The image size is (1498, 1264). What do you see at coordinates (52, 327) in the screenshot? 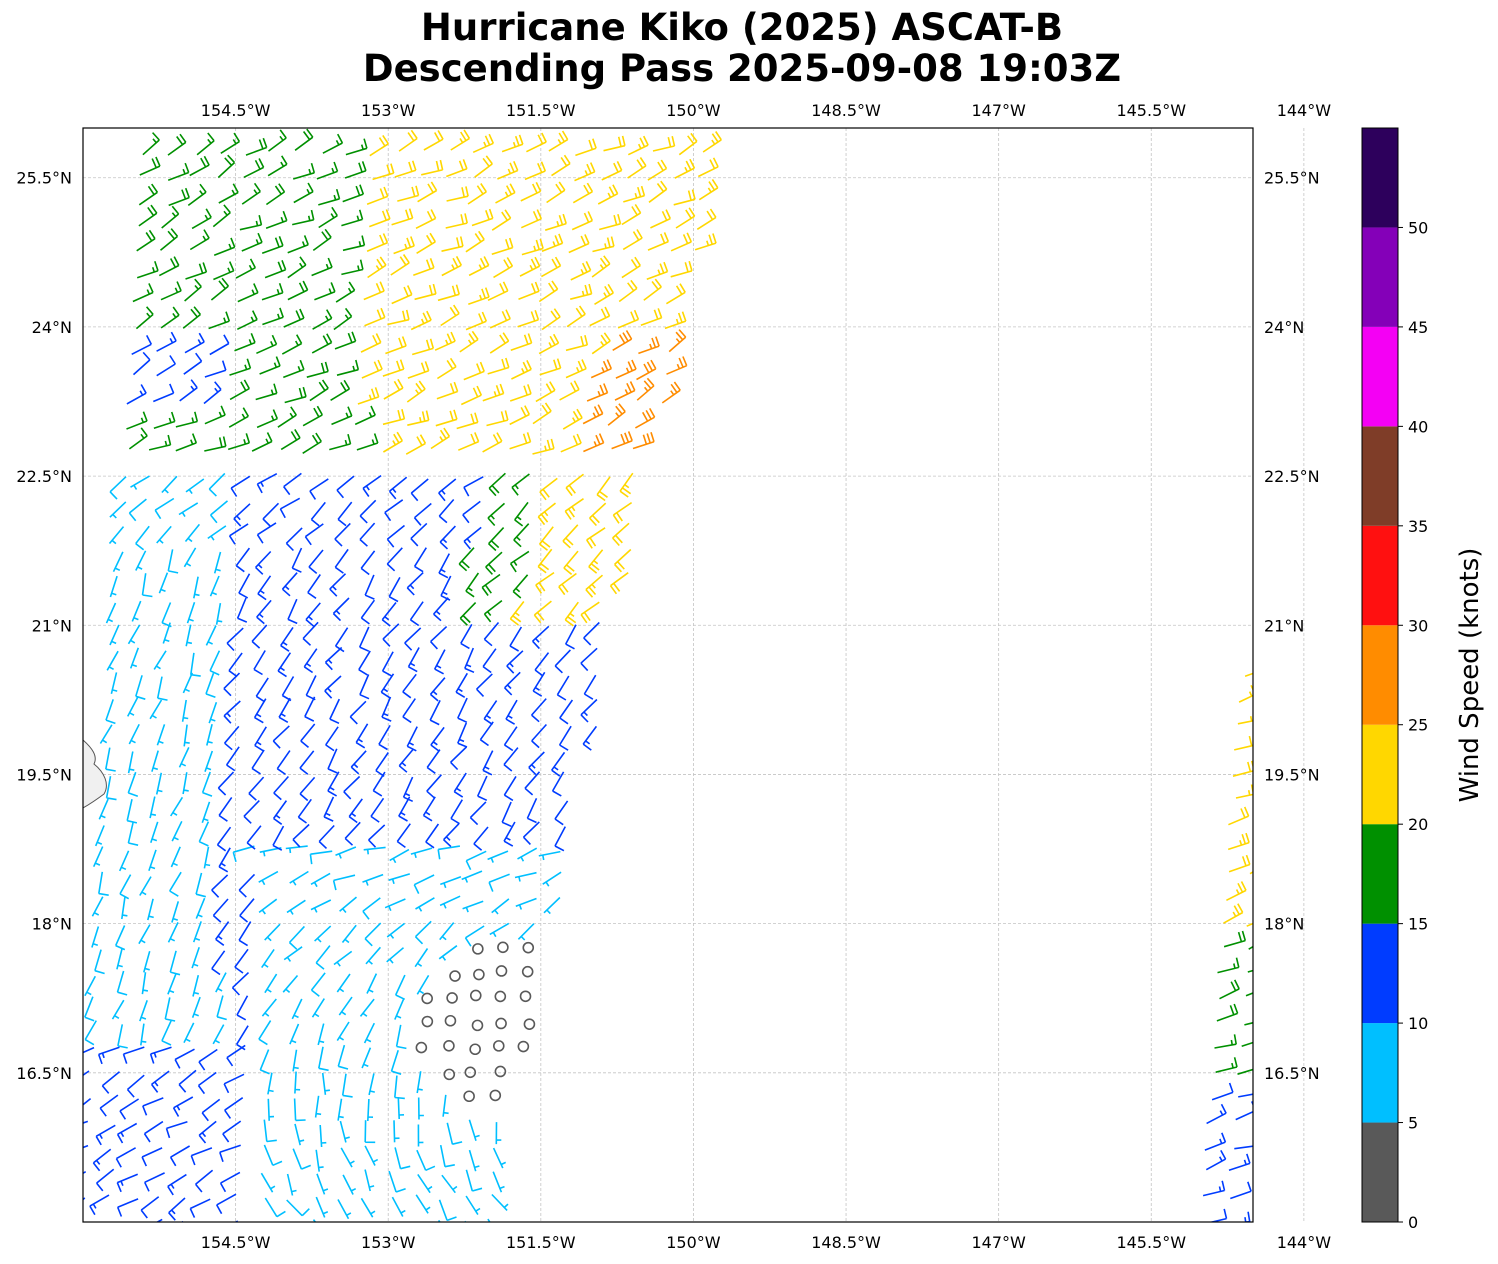
I see `lat-tick-label-left: 24°N` at bounding box center [52, 327].